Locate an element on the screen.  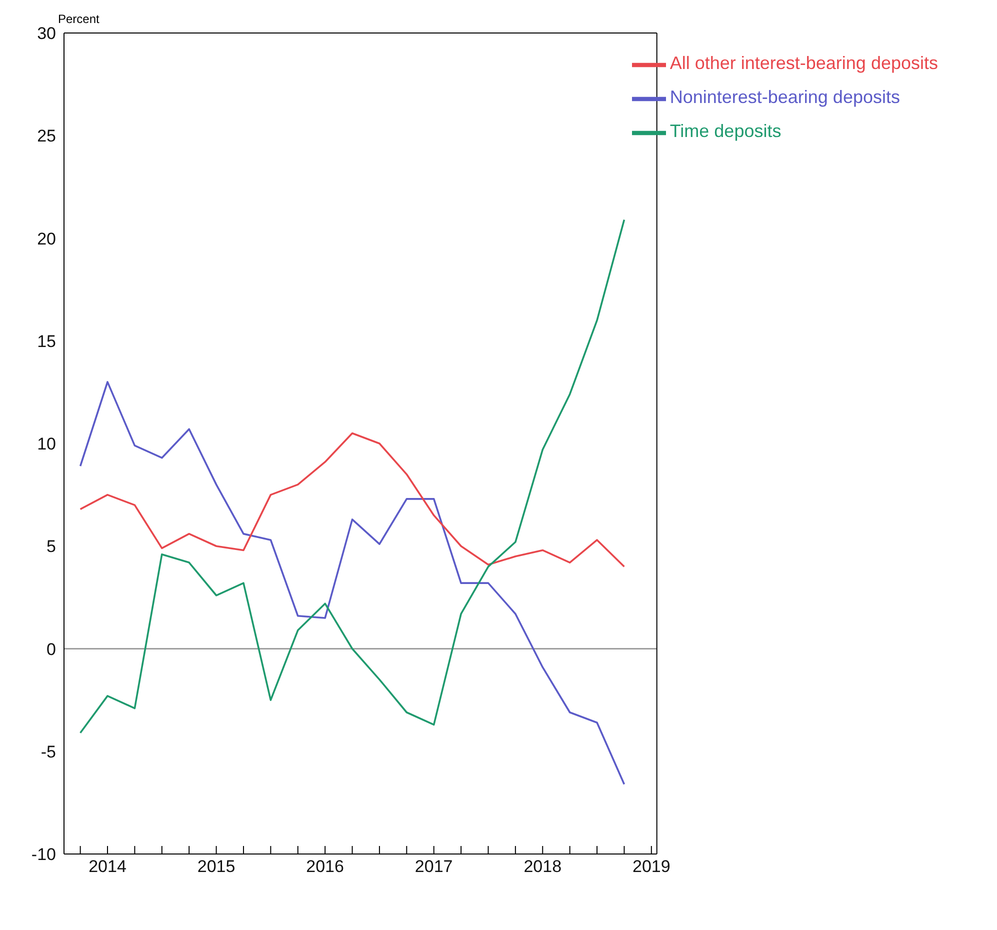
x-tick-label: 2018 is located at coordinates (543, 866).